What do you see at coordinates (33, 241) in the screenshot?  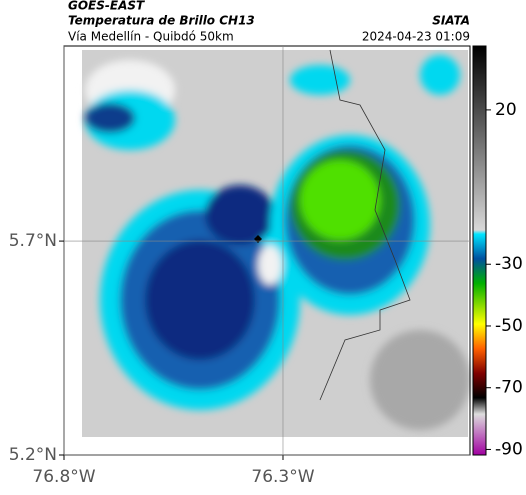 I see `y-tick-label: 5.7°N` at bounding box center [33, 241].